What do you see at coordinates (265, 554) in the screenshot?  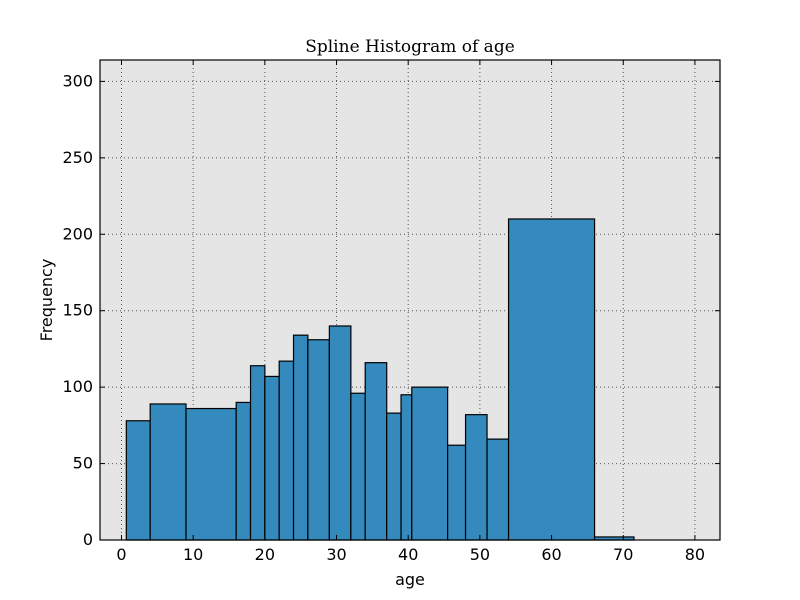 I see `x-tick-label: 20` at bounding box center [265, 554].